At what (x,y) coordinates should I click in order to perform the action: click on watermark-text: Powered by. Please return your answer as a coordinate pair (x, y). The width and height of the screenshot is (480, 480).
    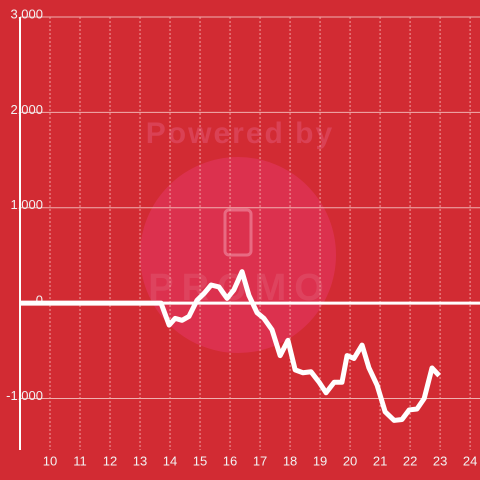
    Looking at the image, I should click on (240, 133).